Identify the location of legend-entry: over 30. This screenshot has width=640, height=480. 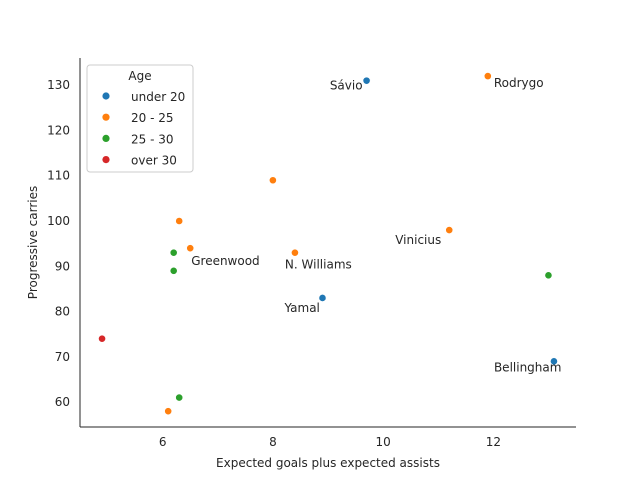
(154, 161).